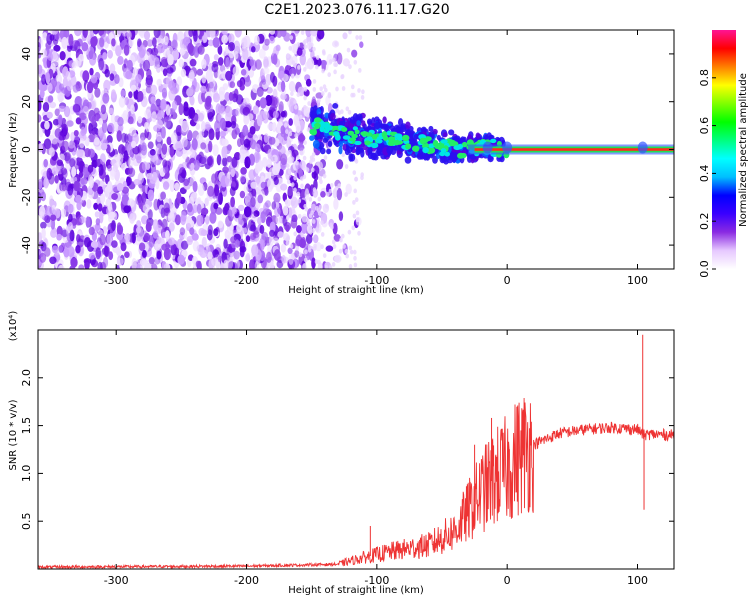 This screenshot has width=750, height=604. What do you see at coordinates (376, 280) in the screenshot?
I see `x-tick-label: -100` at bounding box center [376, 280].